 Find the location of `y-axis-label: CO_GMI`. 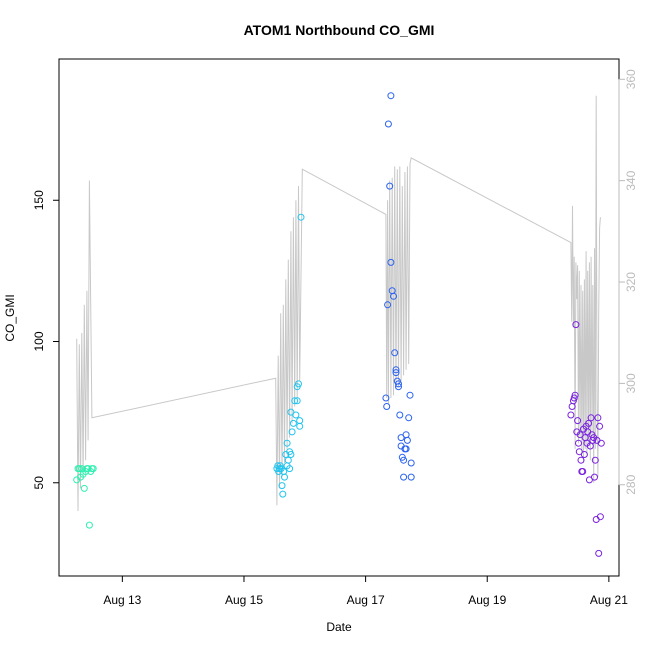

y-axis-label: CO_GMI is located at coordinates (10, 317).